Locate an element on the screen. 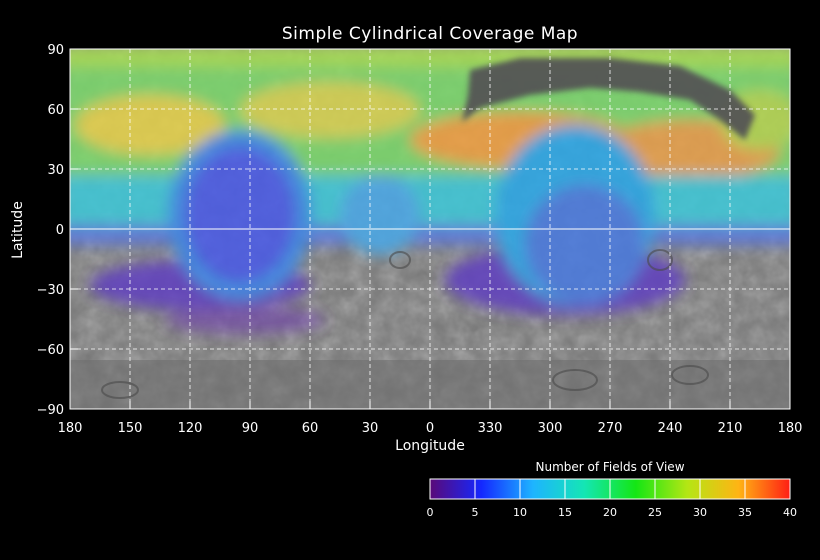 The height and width of the screenshot is (560, 820). longitude-tick-label: 270 is located at coordinates (610, 428).